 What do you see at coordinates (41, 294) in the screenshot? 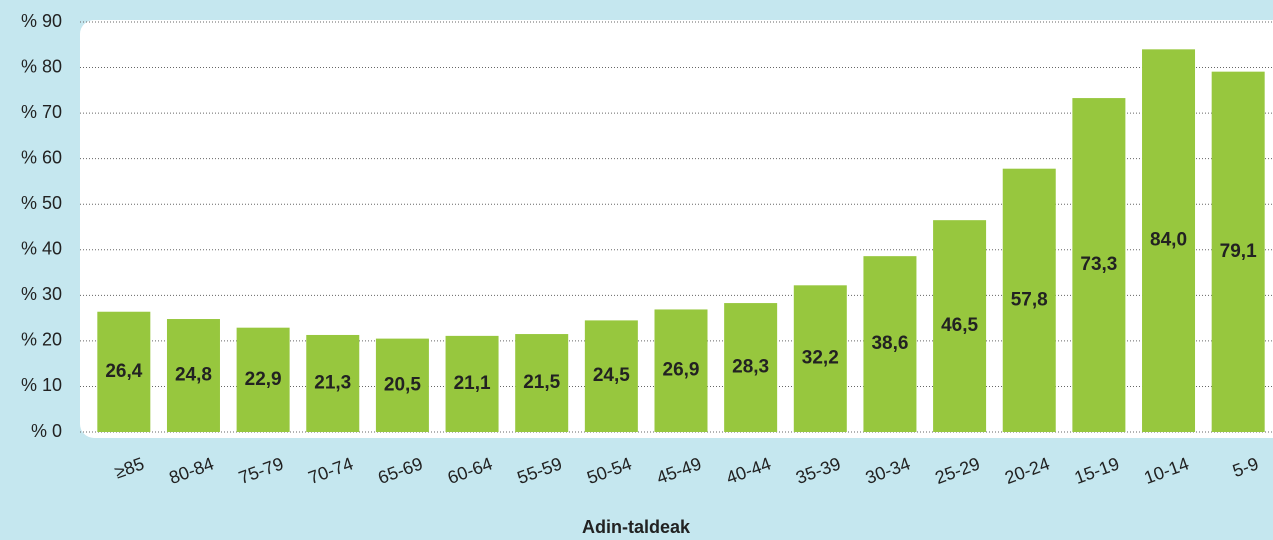
I see `y-tick-label: % 30` at bounding box center [41, 294].